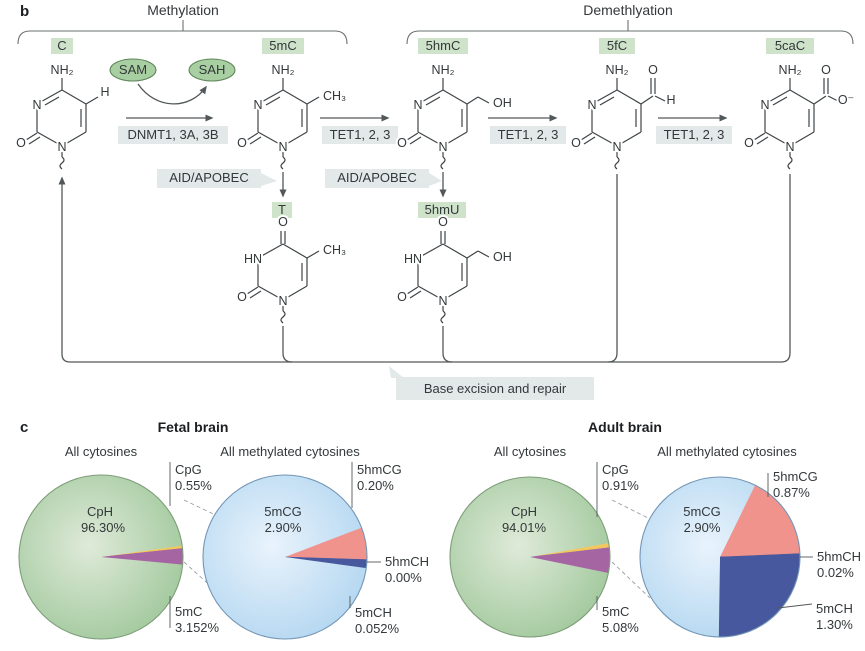  I want to click on adult-5hmch-pct: 0.02%, so click(835, 572).